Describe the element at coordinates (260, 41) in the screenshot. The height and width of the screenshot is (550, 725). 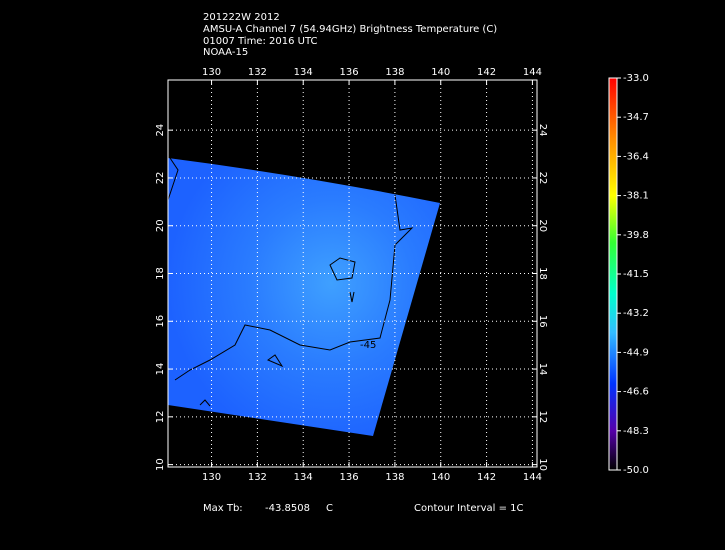
I see `header-line: 01007 Time: 2016 UTC` at that location.